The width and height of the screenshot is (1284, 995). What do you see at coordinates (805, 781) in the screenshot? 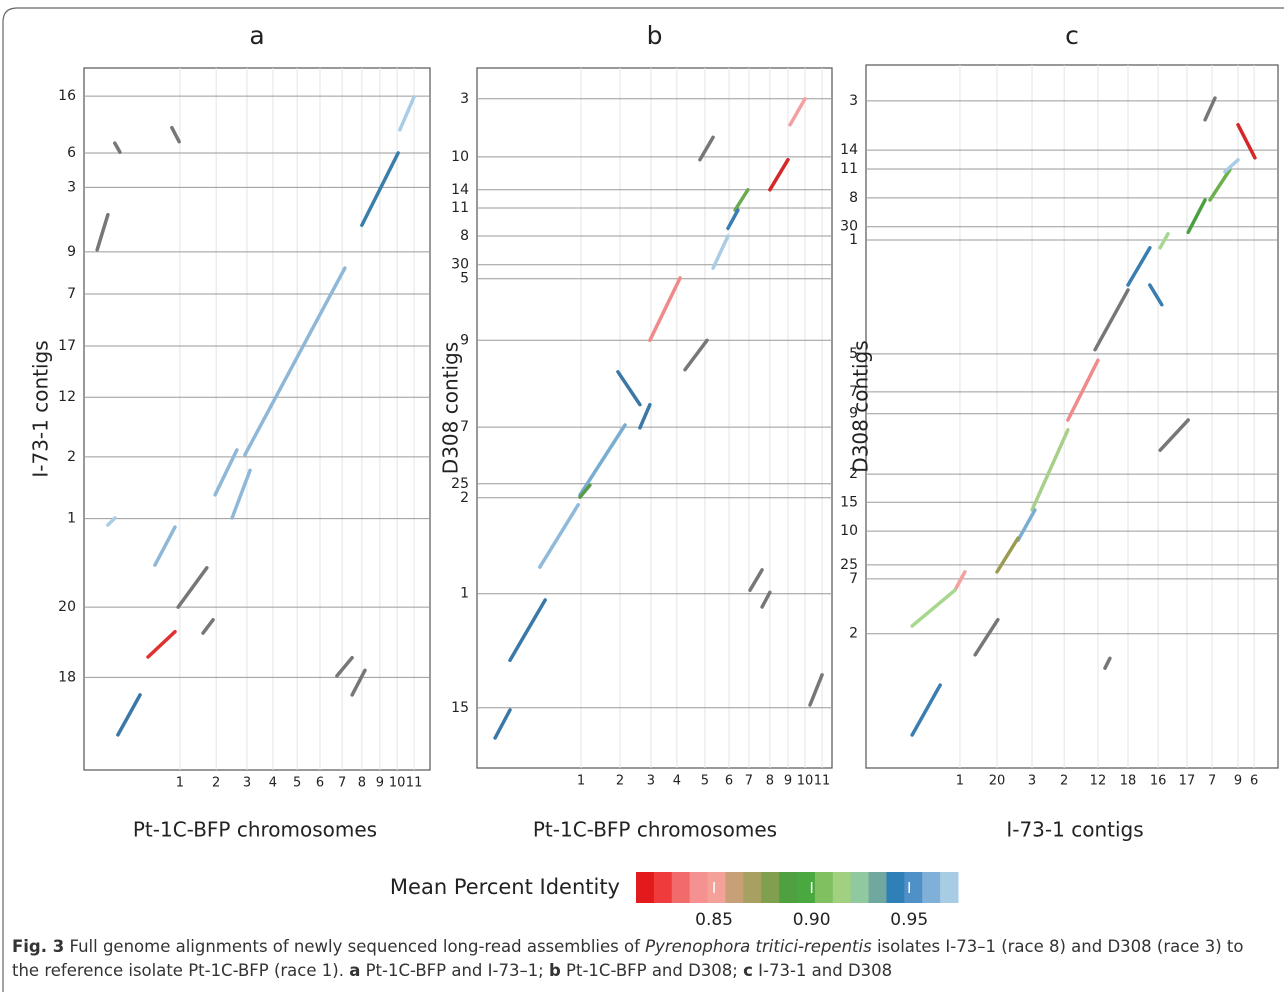
I see `x-tick-label: 10` at bounding box center [805, 781].